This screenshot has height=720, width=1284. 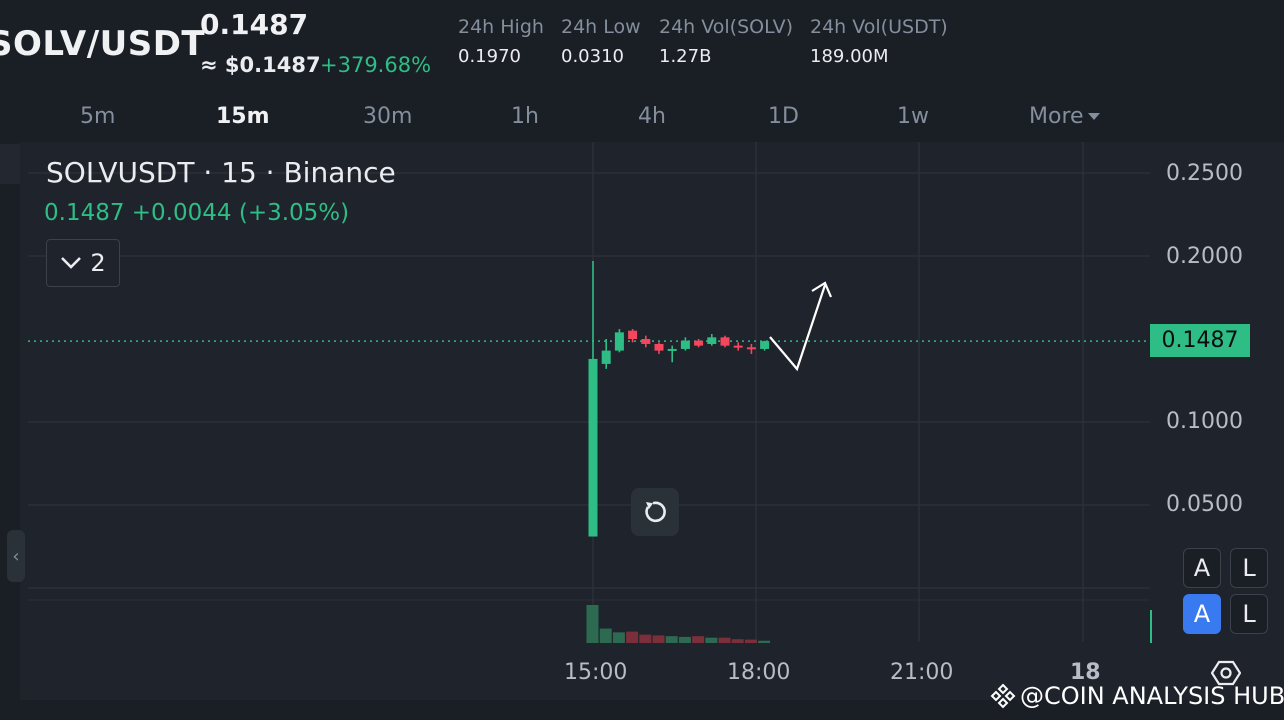 I want to click on drawing-annotations, so click(x=801, y=326).